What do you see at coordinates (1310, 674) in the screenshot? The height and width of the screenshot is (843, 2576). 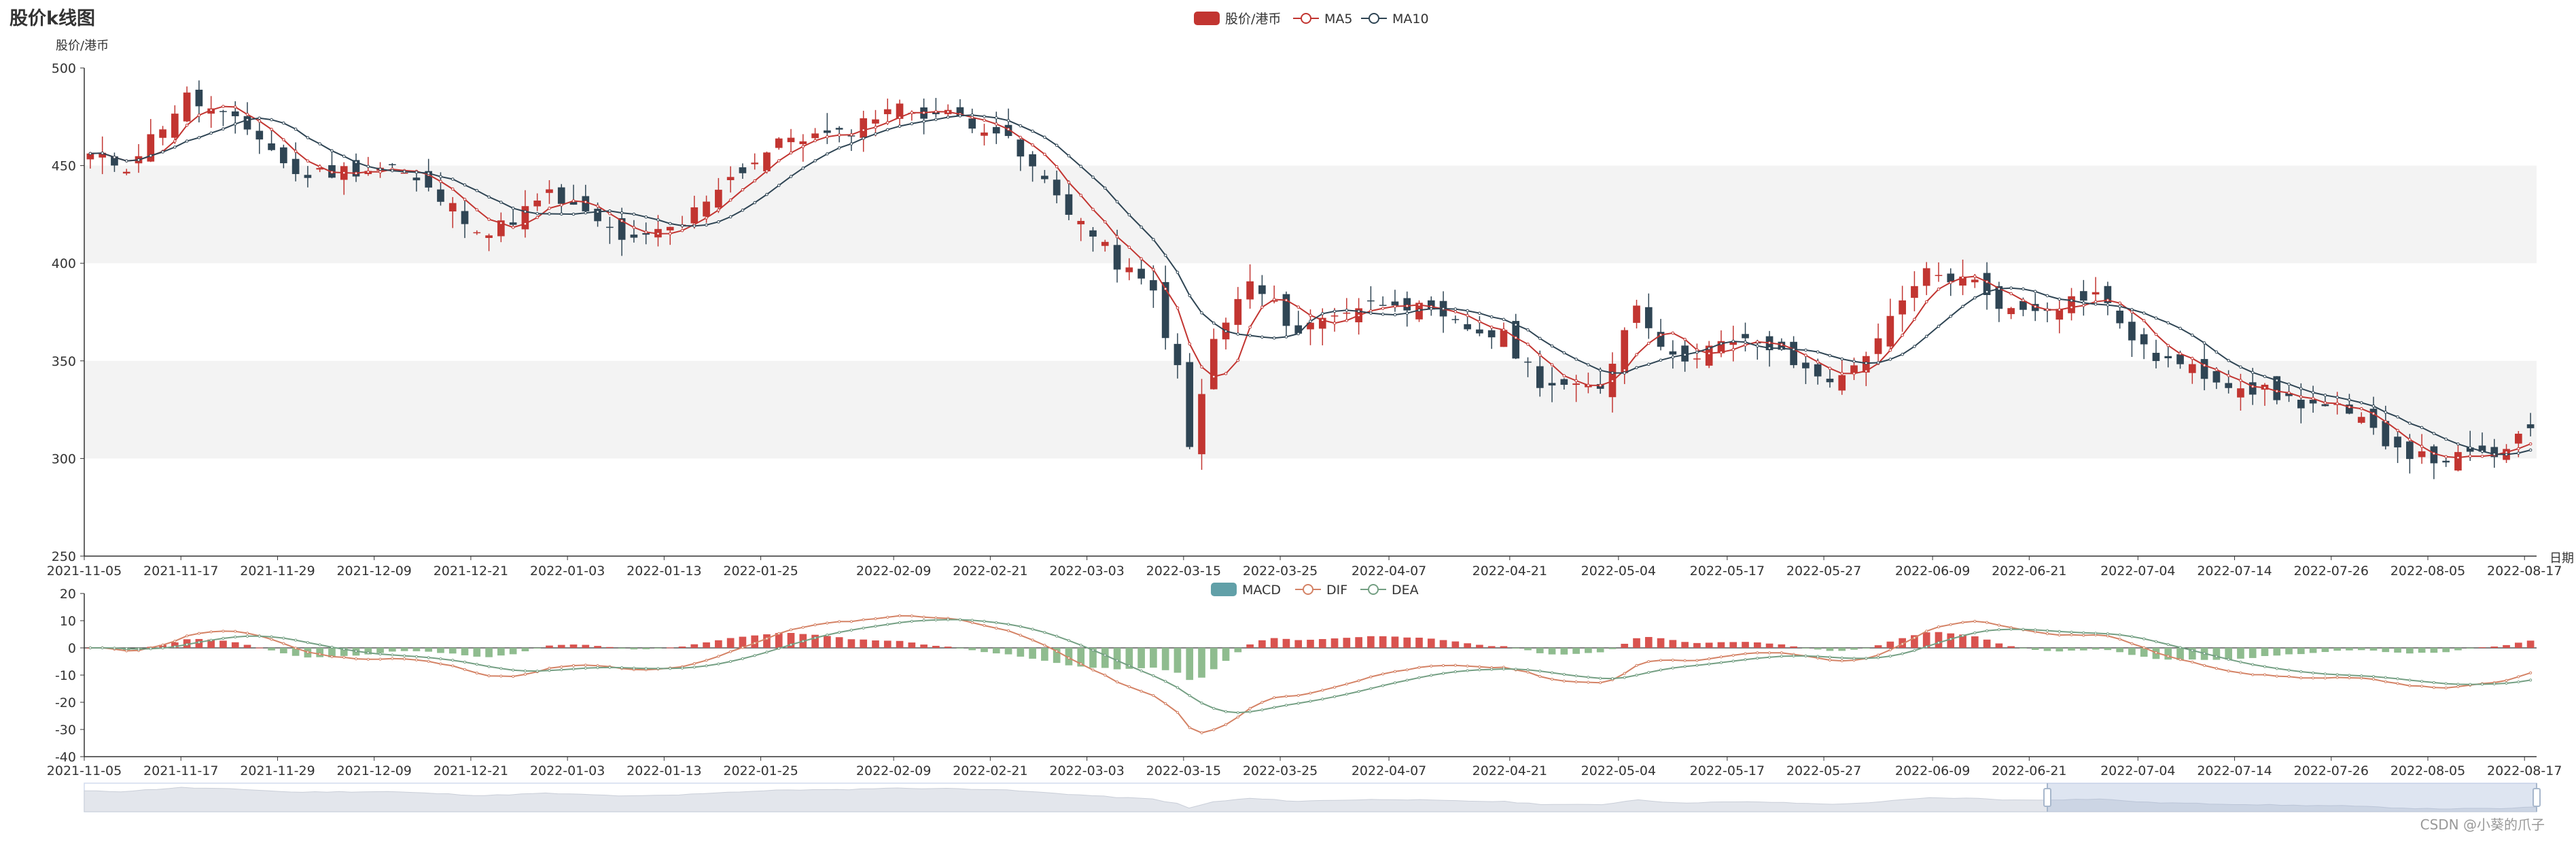 I see `dif-line` at bounding box center [1310, 674].